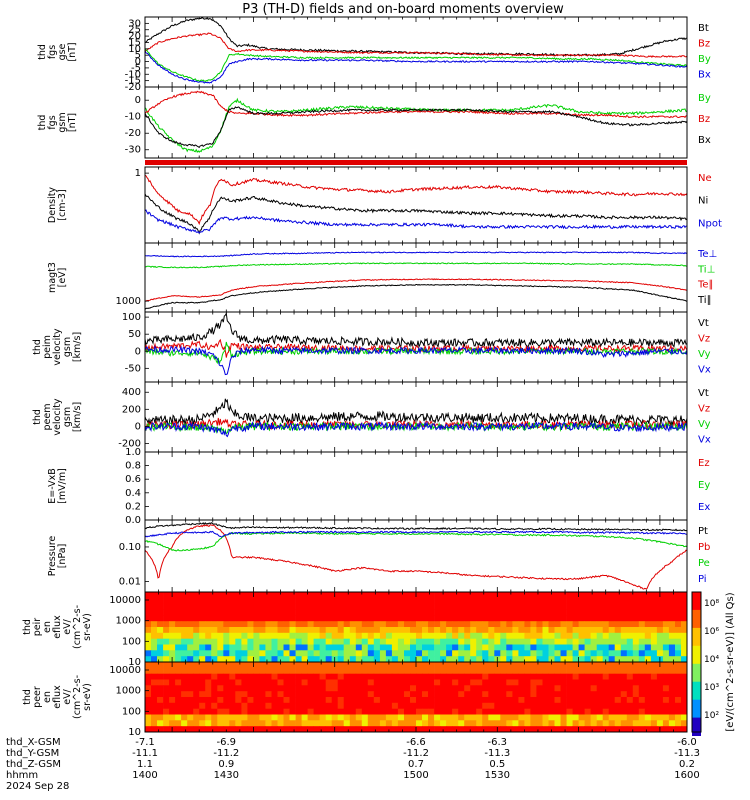 The height and width of the screenshot is (800, 750). Describe the element at coordinates (686, 775) in the screenshot. I see `xaxis-value: 1600` at that location.